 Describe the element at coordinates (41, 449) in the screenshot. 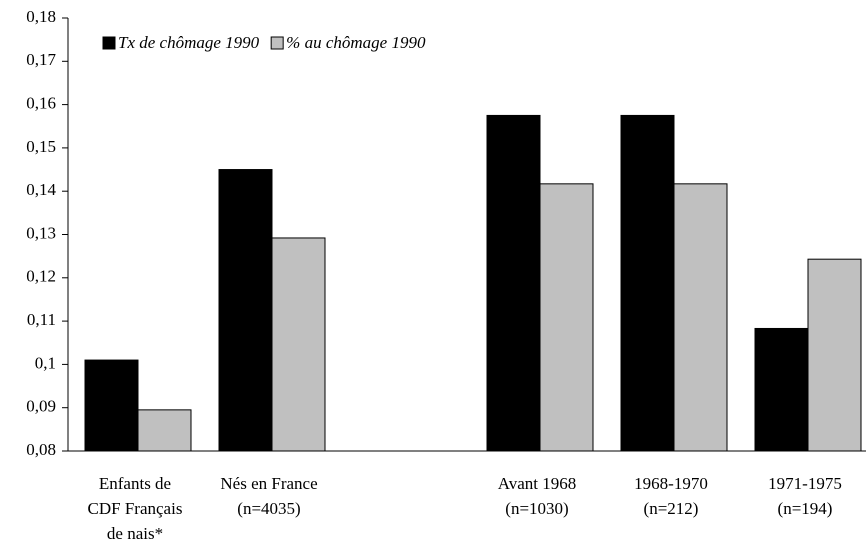

I see `y-tick-label: 0,08` at that location.